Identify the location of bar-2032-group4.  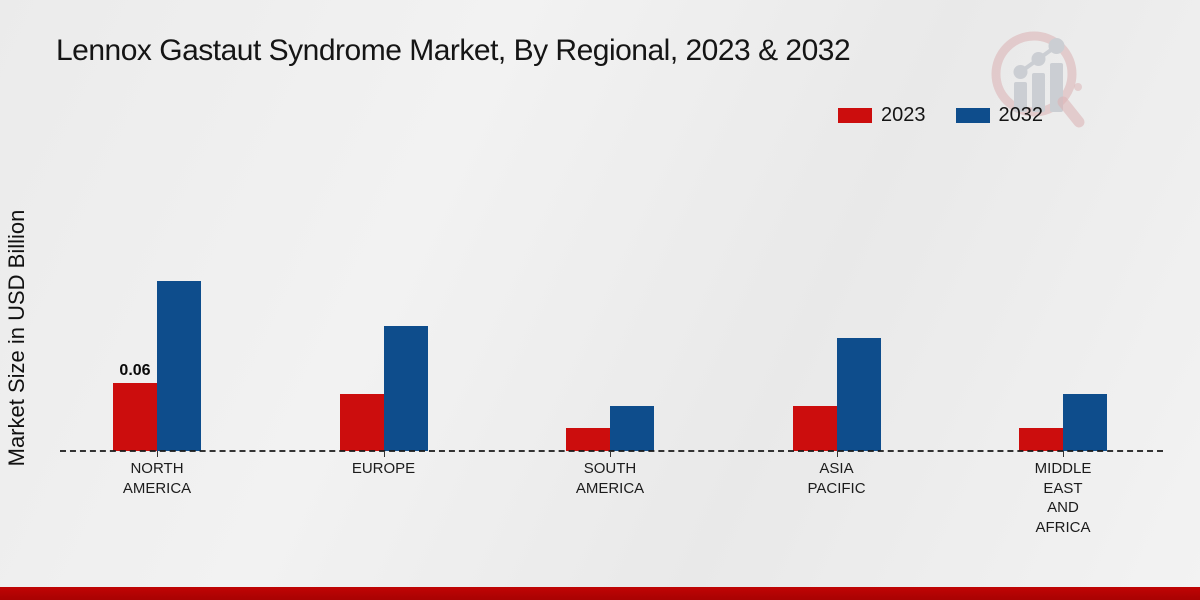
(1085, 422).